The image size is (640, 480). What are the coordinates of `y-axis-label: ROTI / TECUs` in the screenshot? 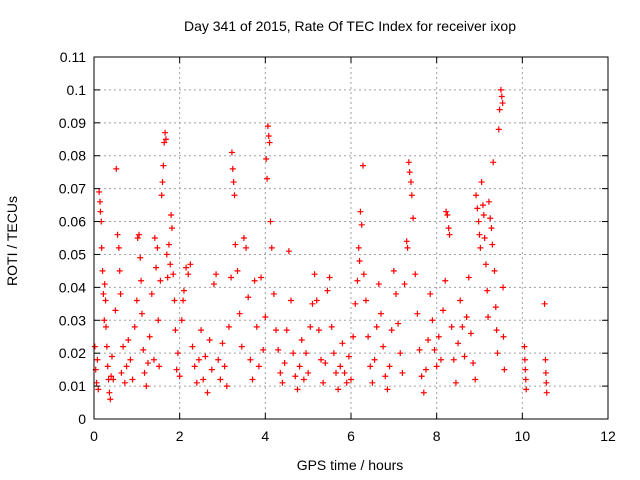 It's located at (12, 241).